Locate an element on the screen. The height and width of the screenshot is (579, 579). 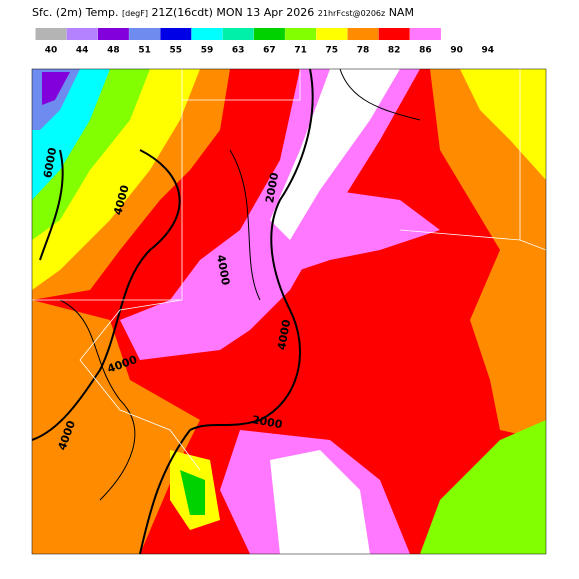
legend-label: 51 is located at coordinates (144, 51).